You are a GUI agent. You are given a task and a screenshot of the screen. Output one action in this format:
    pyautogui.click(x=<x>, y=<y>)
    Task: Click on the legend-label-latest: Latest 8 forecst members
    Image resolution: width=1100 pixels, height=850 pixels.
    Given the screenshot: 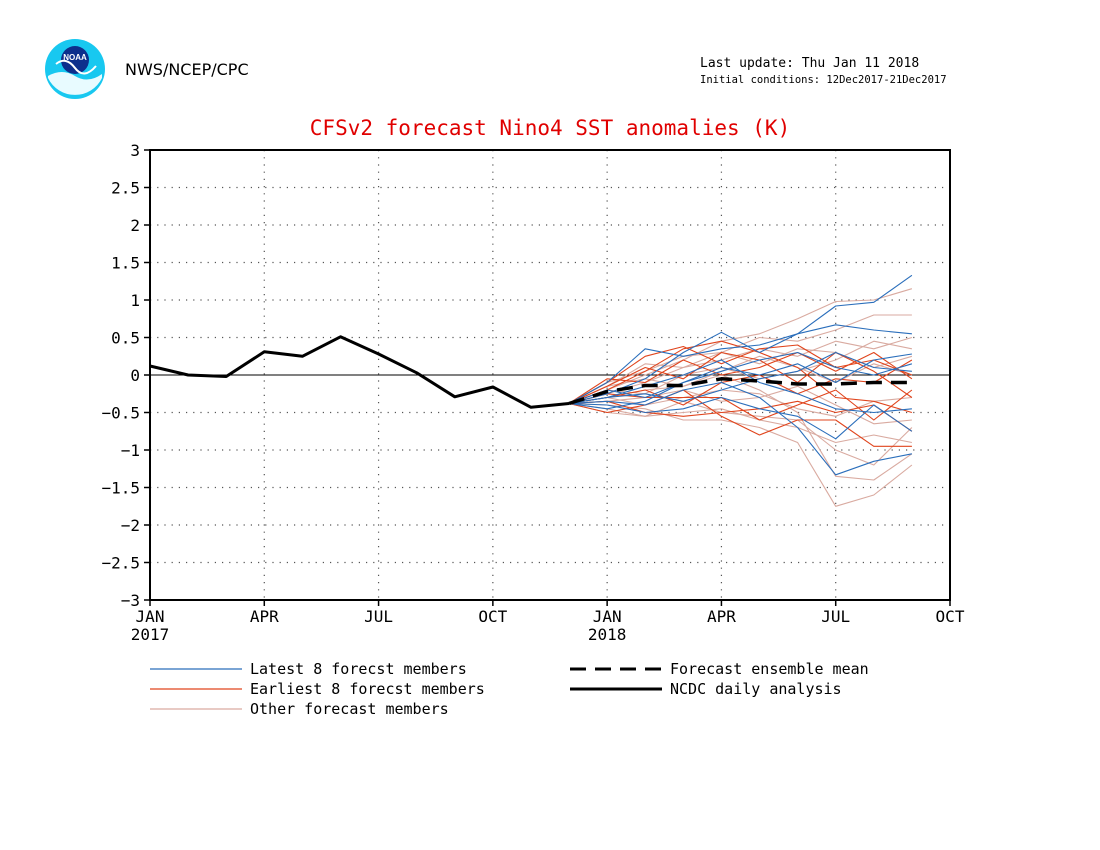 What is the action you would take?
    pyautogui.click(x=358, y=669)
    